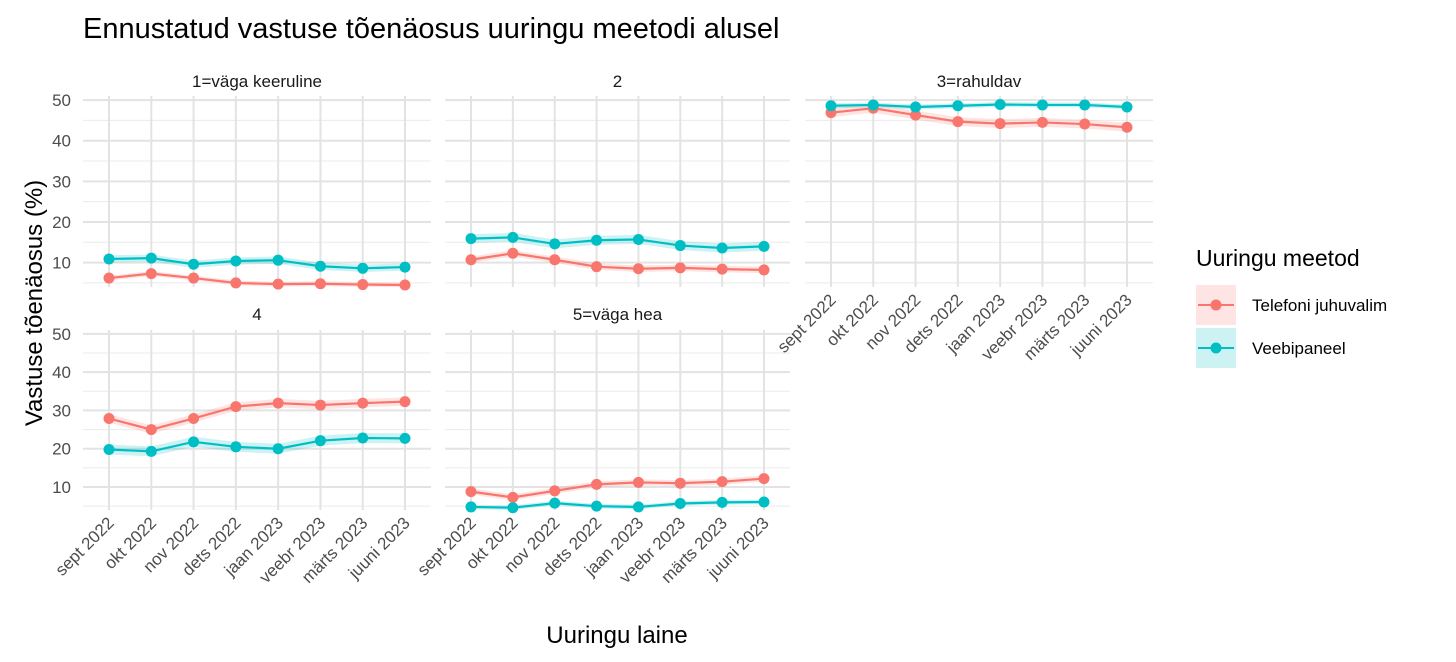 Image resolution: width=1456 pixels, height=662 pixels. Describe the element at coordinates (257, 81) in the screenshot. I see `facet-strip-label: 1=väga keeruline` at that location.